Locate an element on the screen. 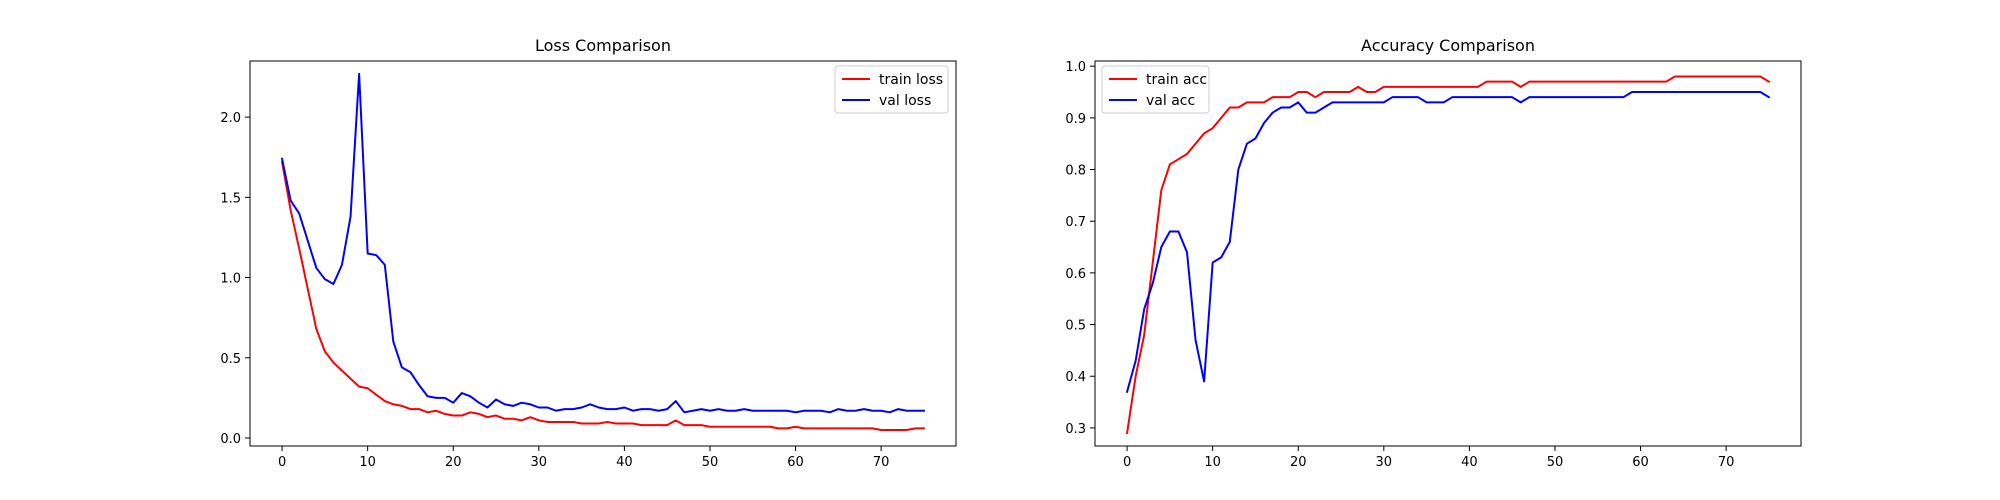 The height and width of the screenshot is (500, 2000). loss-legend: train loss val loss is located at coordinates (891, 89).